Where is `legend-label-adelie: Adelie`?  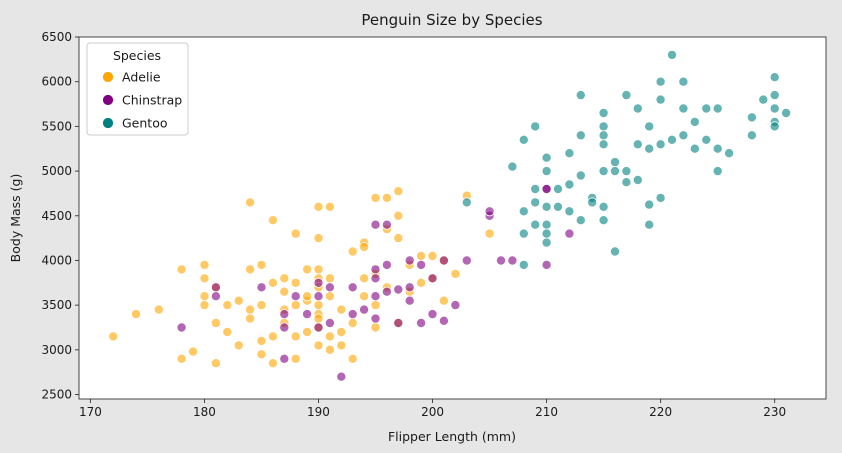
legend-label-adelie: Adelie is located at coordinates (141, 77).